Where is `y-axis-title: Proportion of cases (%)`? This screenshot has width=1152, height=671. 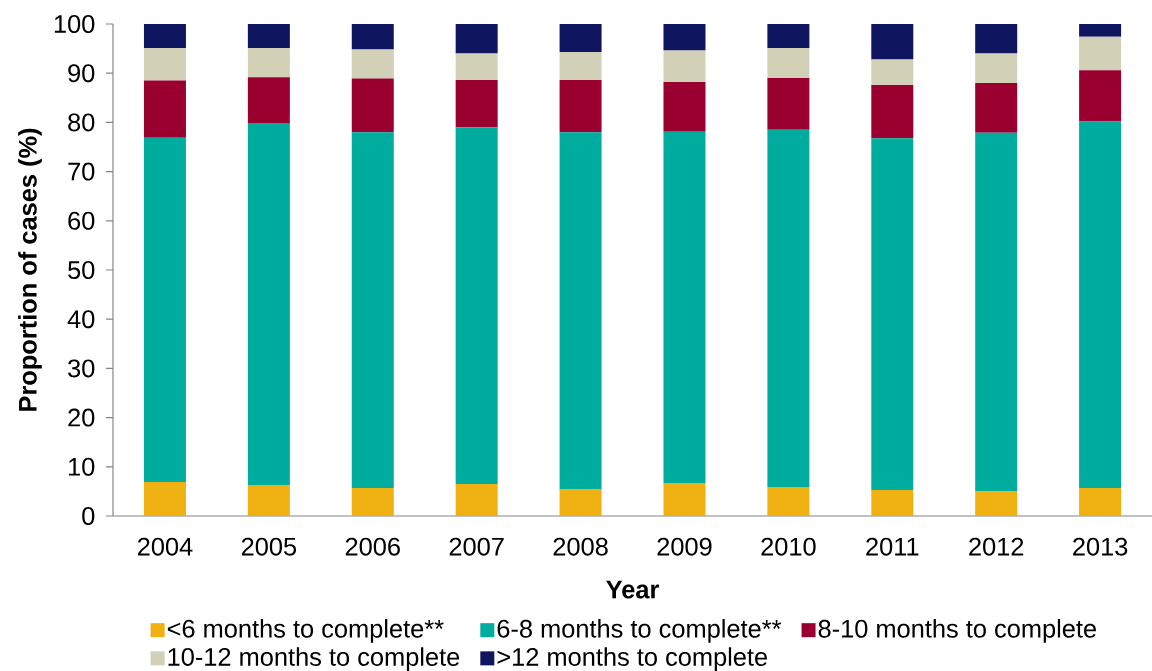 y-axis-title: Proportion of cases (%) is located at coordinates (30, 269).